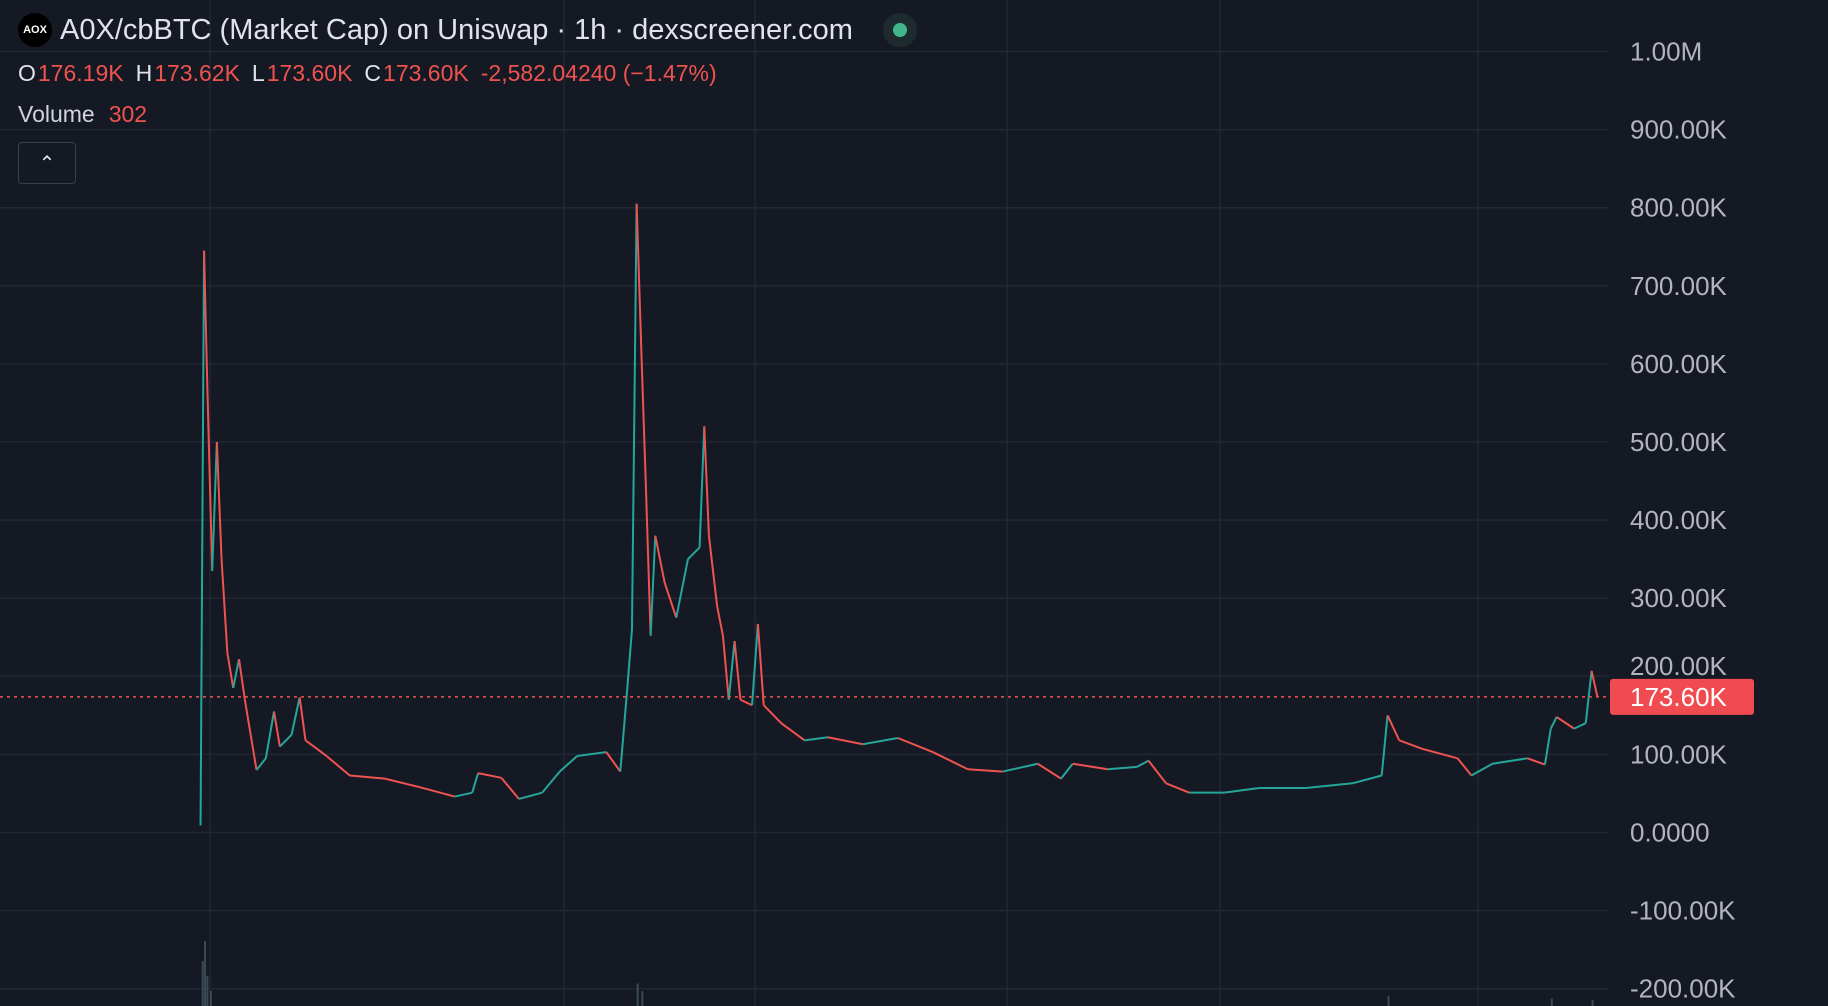 This screenshot has height=1006, width=1828. What do you see at coordinates (309, 73) in the screenshot?
I see `low-value: 173.60K` at bounding box center [309, 73].